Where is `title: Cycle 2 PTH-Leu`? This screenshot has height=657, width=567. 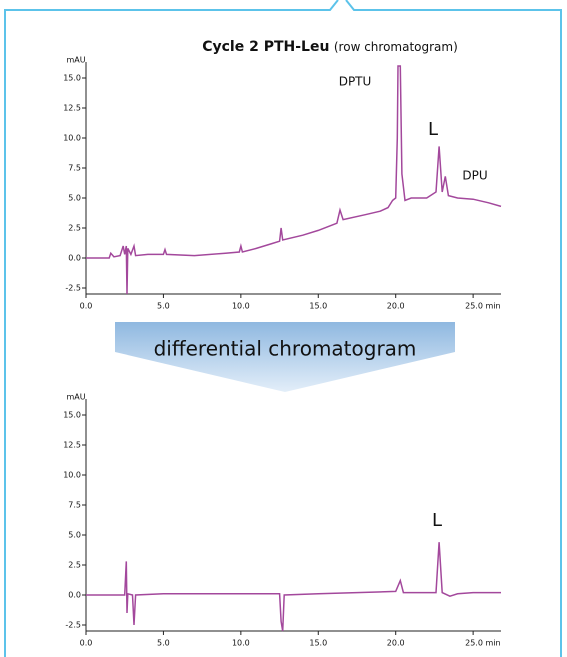 title: Cycle 2 PTH-Leu is located at coordinates (265, 47).